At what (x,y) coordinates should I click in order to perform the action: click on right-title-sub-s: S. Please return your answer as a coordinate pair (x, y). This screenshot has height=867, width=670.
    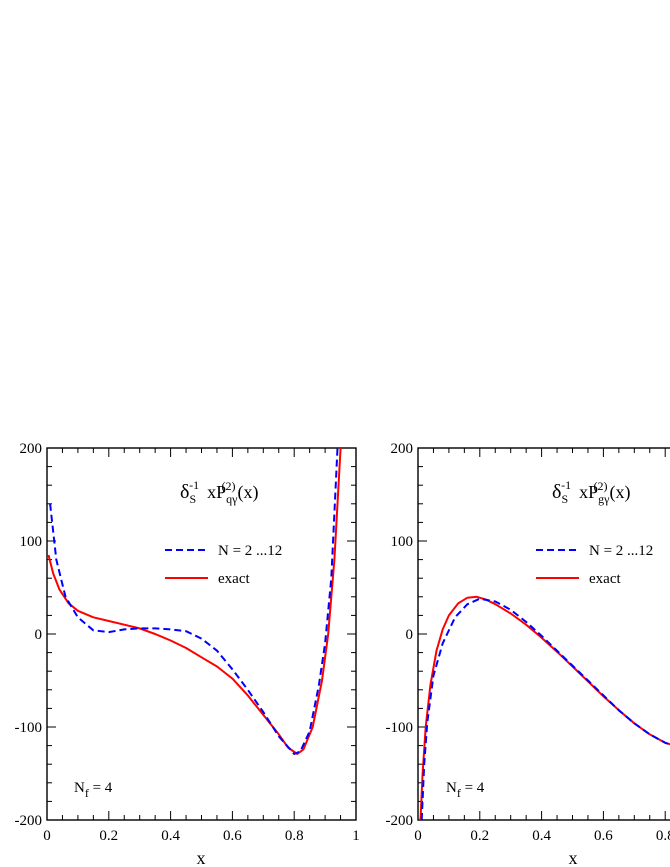
    Looking at the image, I should click on (564, 499).